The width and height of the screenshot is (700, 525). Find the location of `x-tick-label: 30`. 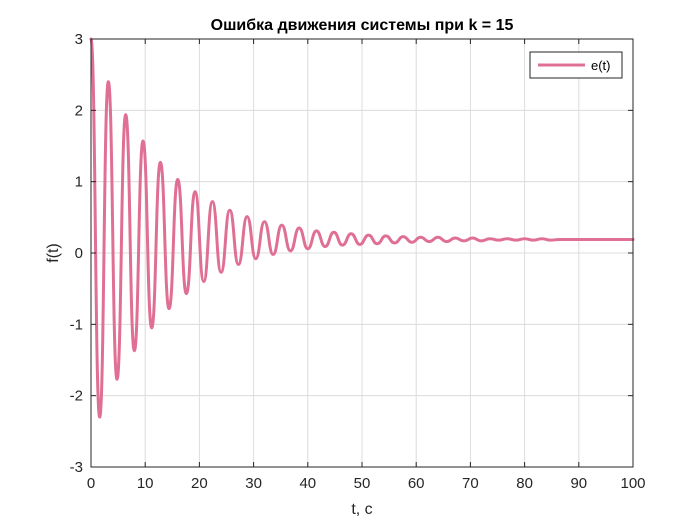

x-tick-label: 30 is located at coordinates (253, 483).